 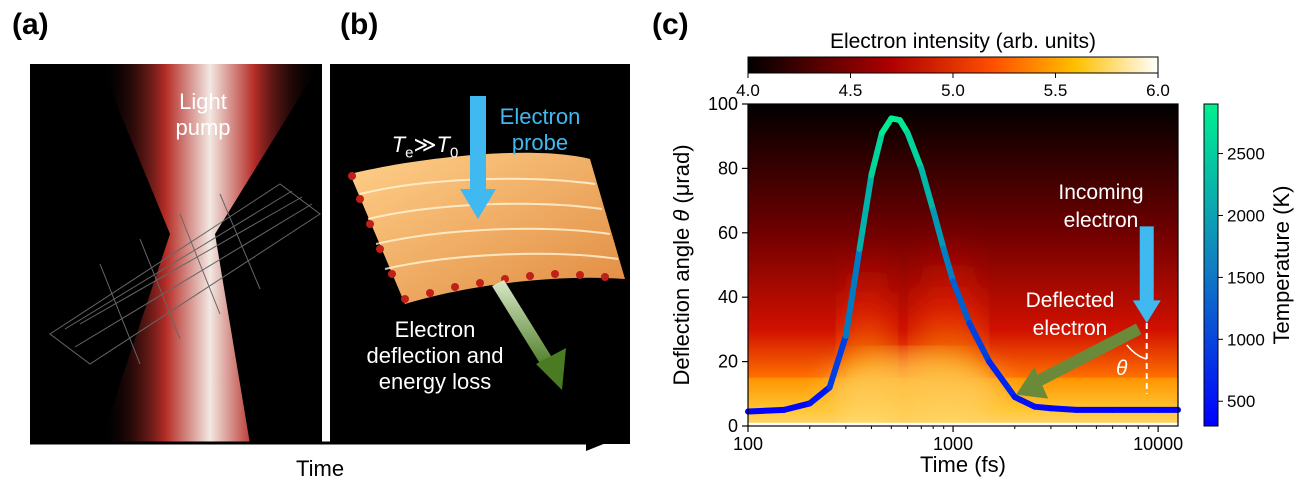 I want to click on top-colorbar-tick-label: 6.0, so click(x=1158, y=90).